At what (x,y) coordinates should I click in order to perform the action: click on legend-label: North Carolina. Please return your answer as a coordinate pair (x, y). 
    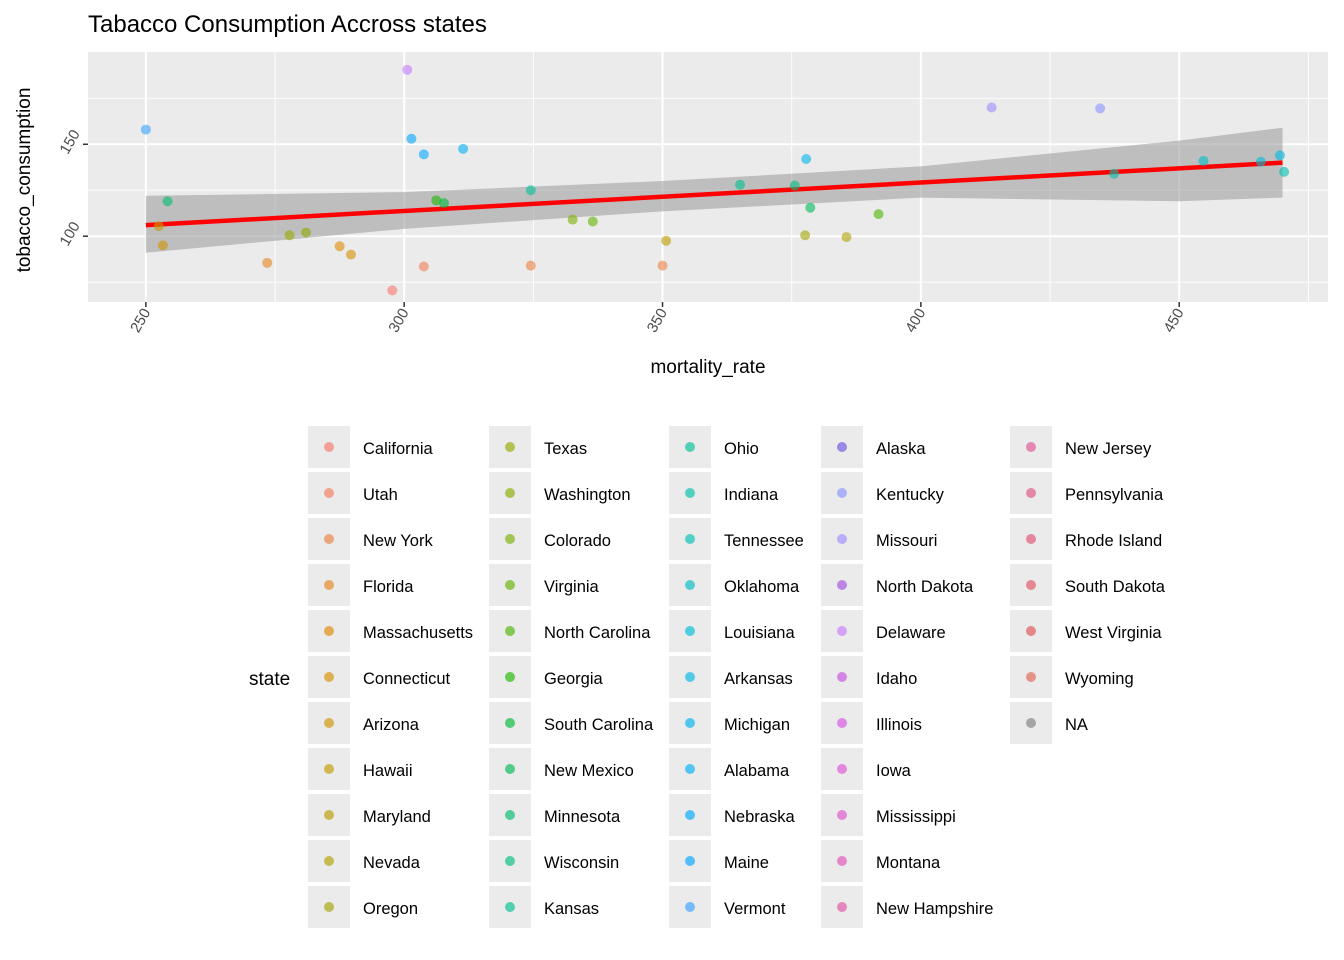
    Looking at the image, I should click on (597, 633).